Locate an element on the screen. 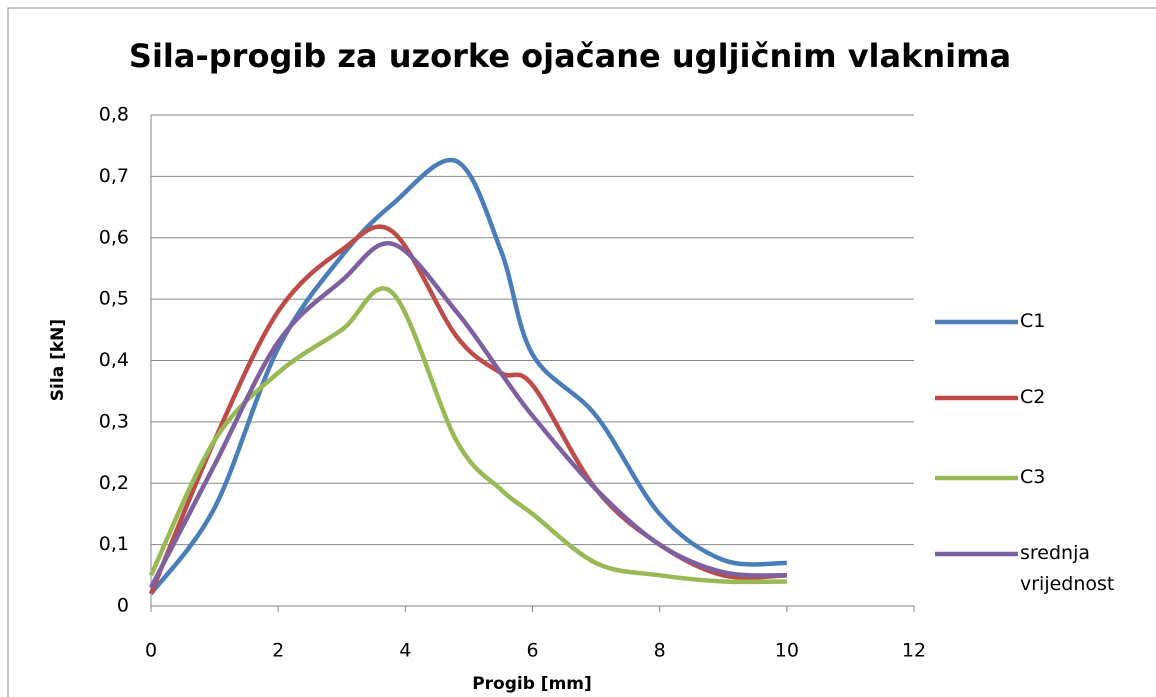 This screenshot has width=1156, height=697. y-tick-label: 0,6 is located at coordinates (114, 237).